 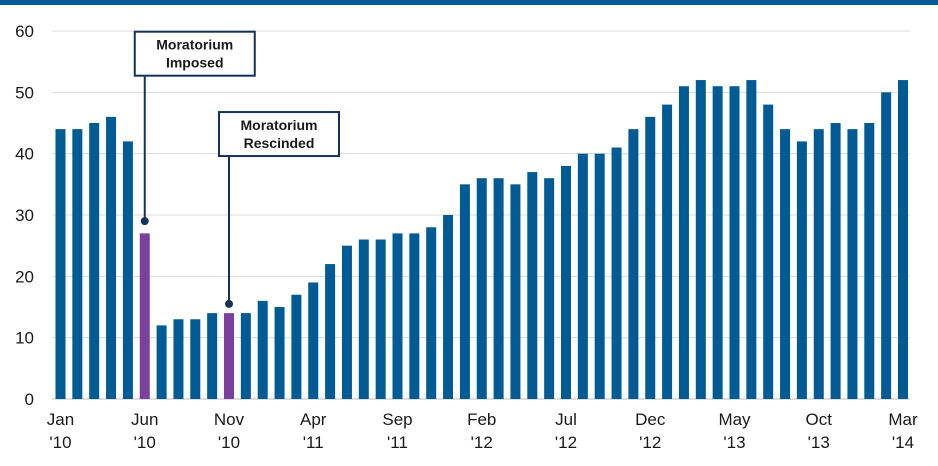 I want to click on x-tick-label: Dec, so click(x=650, y=419).